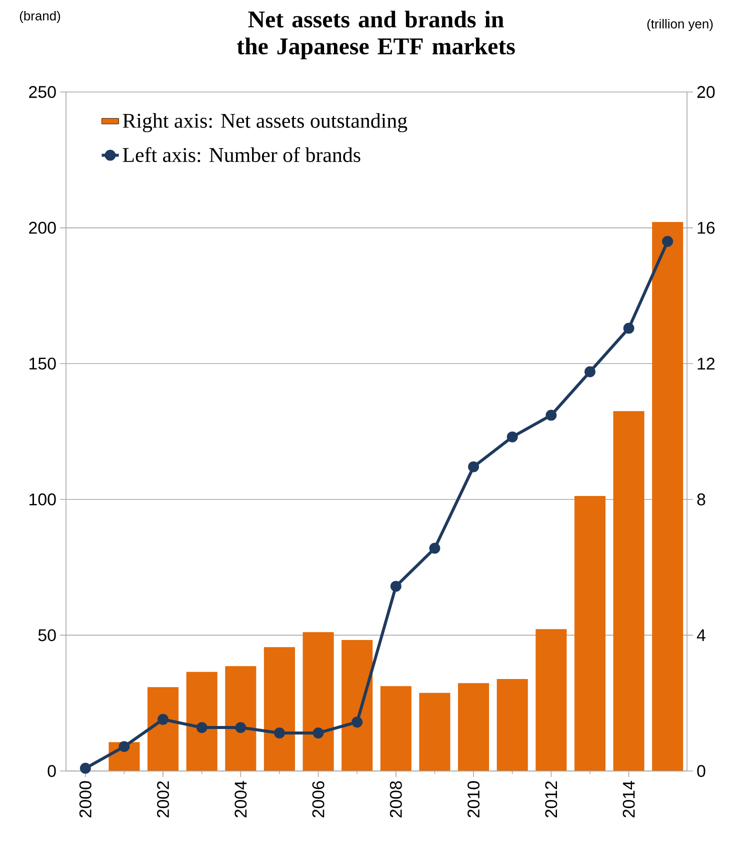  What do you see at coordinates (474, 799) in the screenshot?
I see `x-tick-label: 2010` at bounding box center [474, 799].